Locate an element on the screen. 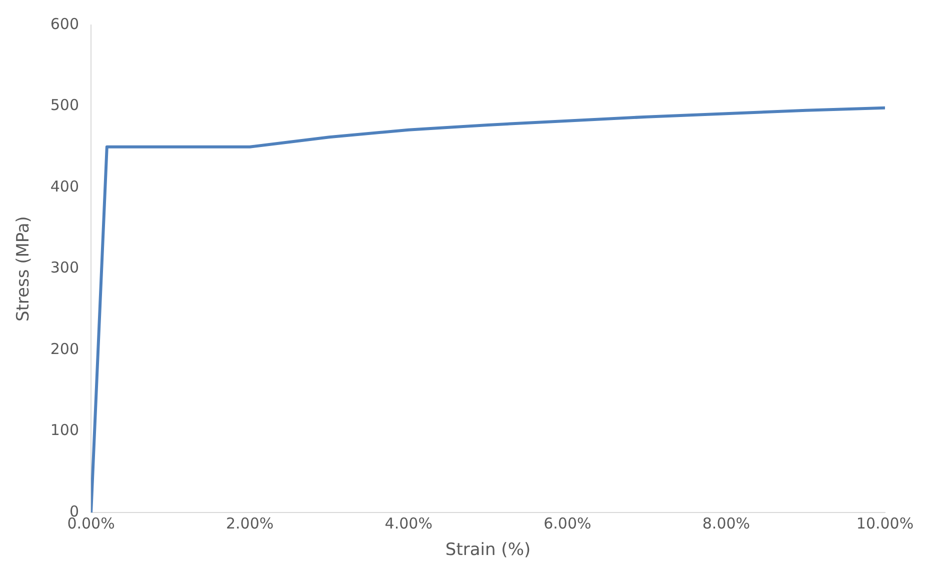 The width and height of the screenshot is (935, 580). x-tick-label: 6.00% is located at coordinates (568, 523).